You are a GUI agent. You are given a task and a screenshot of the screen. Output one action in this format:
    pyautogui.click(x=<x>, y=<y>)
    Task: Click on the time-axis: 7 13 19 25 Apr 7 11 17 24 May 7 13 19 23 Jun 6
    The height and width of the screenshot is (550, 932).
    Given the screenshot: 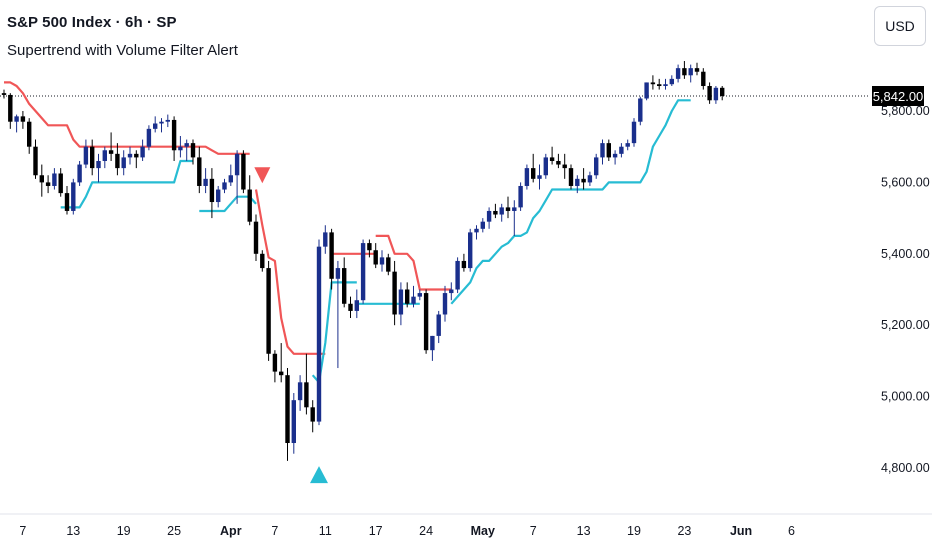 What is the action you would take?
    pyautogui.click(x=407, y=531)
    